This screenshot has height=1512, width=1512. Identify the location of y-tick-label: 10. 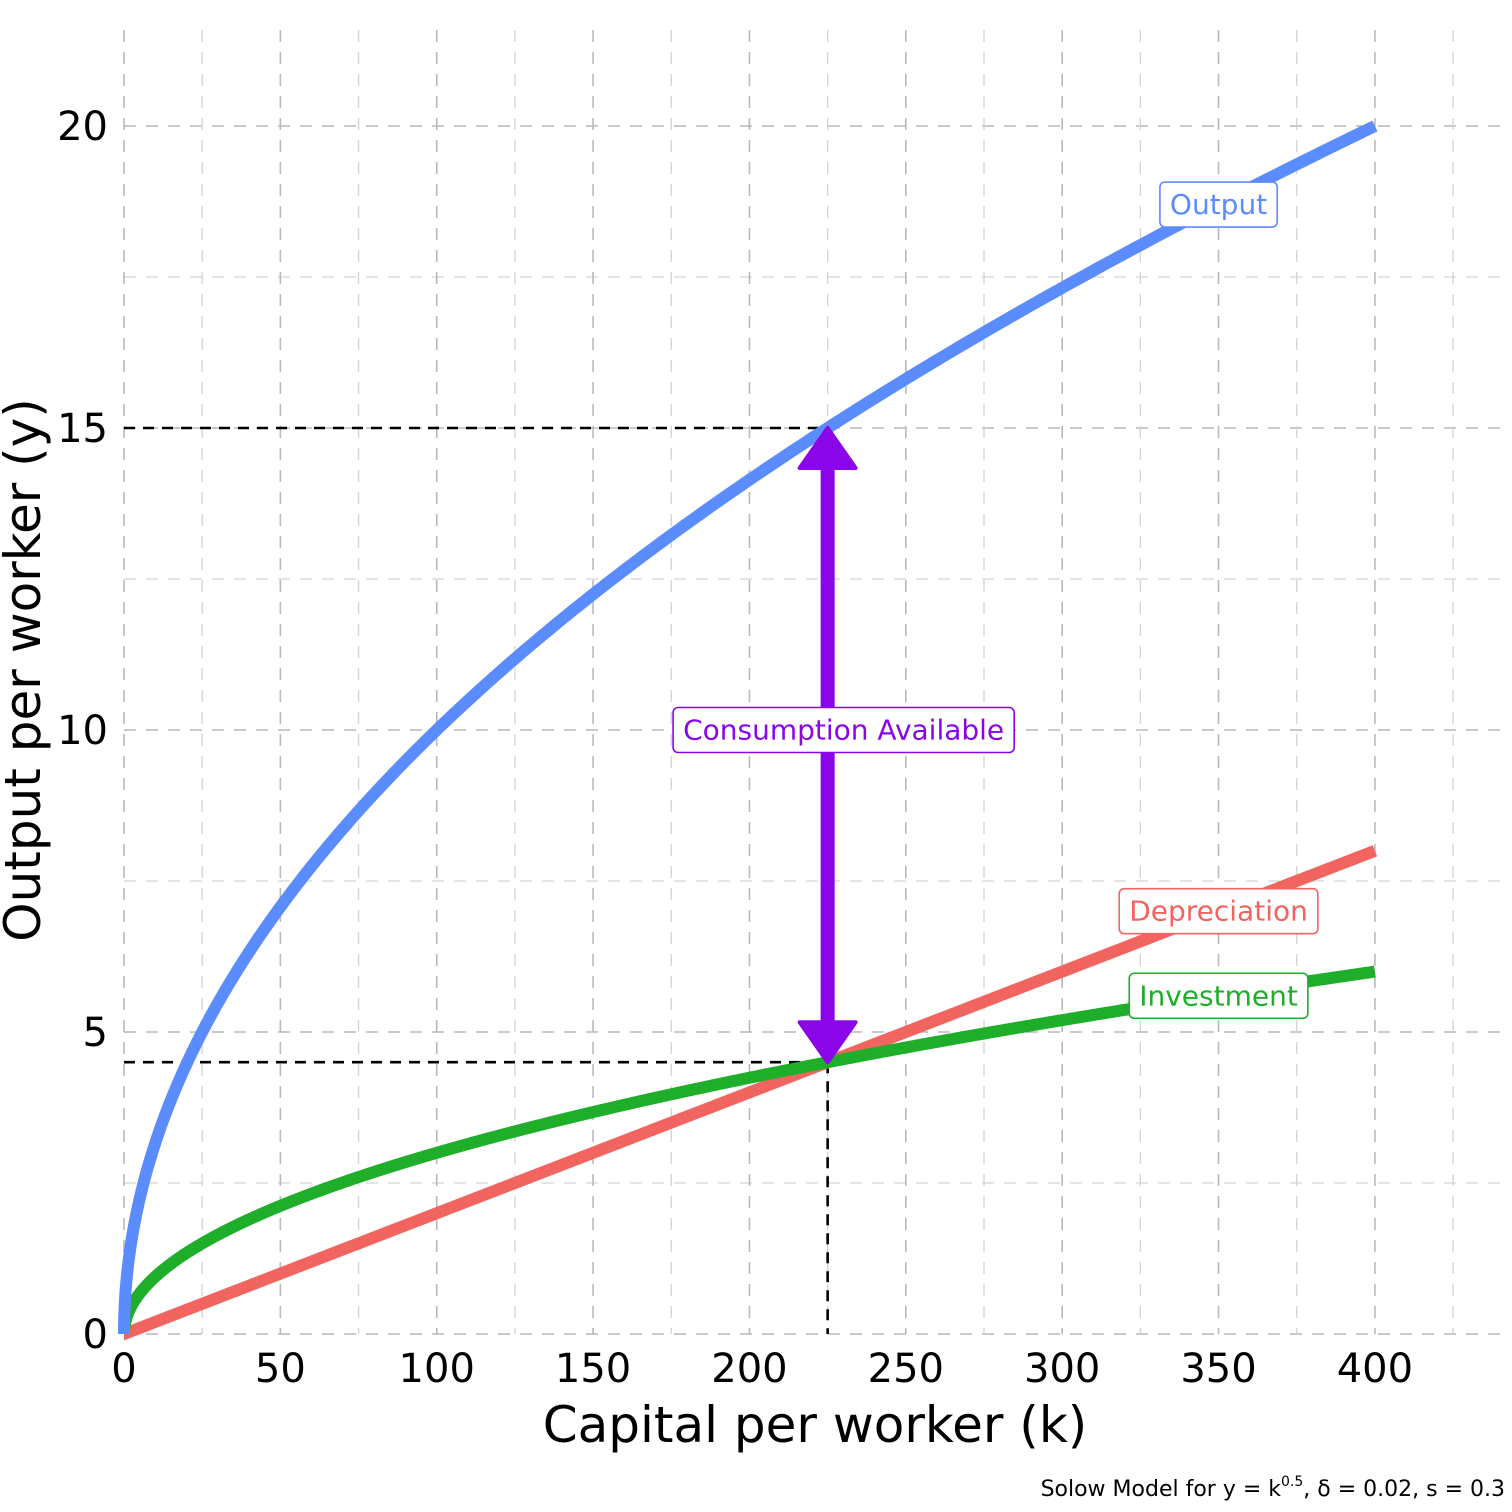
(82, 731).